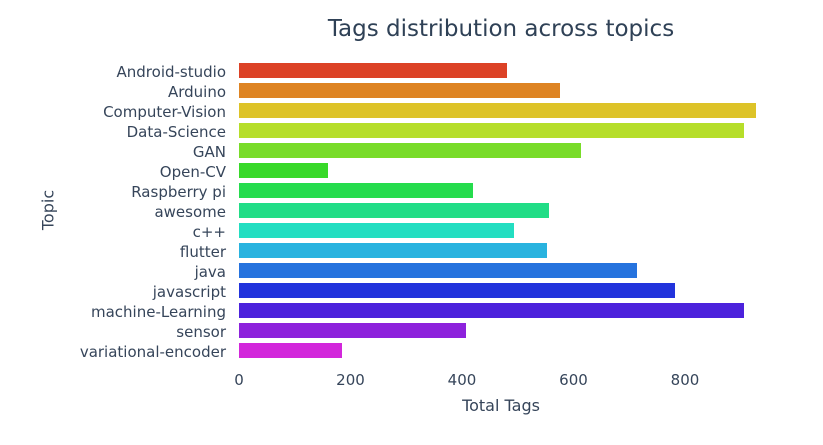 This screenshot has width=823, height=445. Describe the element at coordinates (410, 150) in the screenshot. I see `bar-gan` at that location.